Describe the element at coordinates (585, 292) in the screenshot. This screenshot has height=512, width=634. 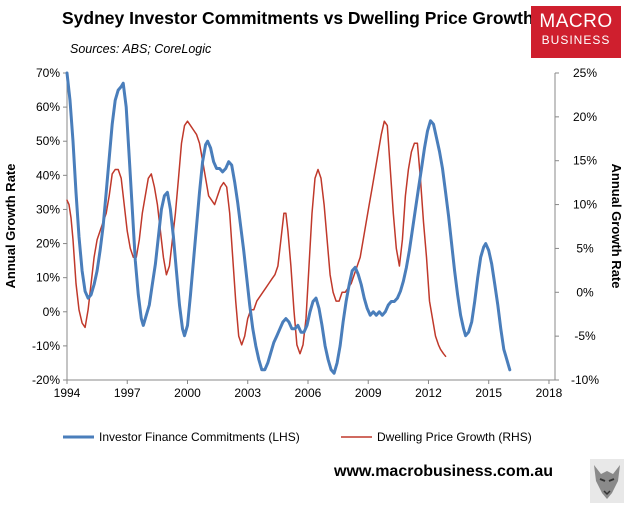
I see `y-right-tick-label: 0%` at that location.